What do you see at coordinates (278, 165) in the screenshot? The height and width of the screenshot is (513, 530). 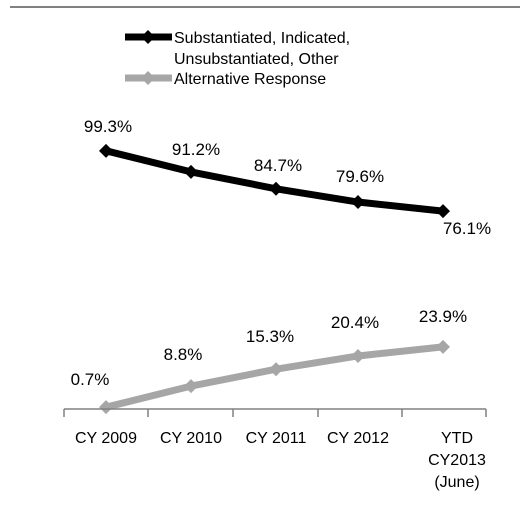 I see `data-label: 84.7%` at bounding box center [278, 165].